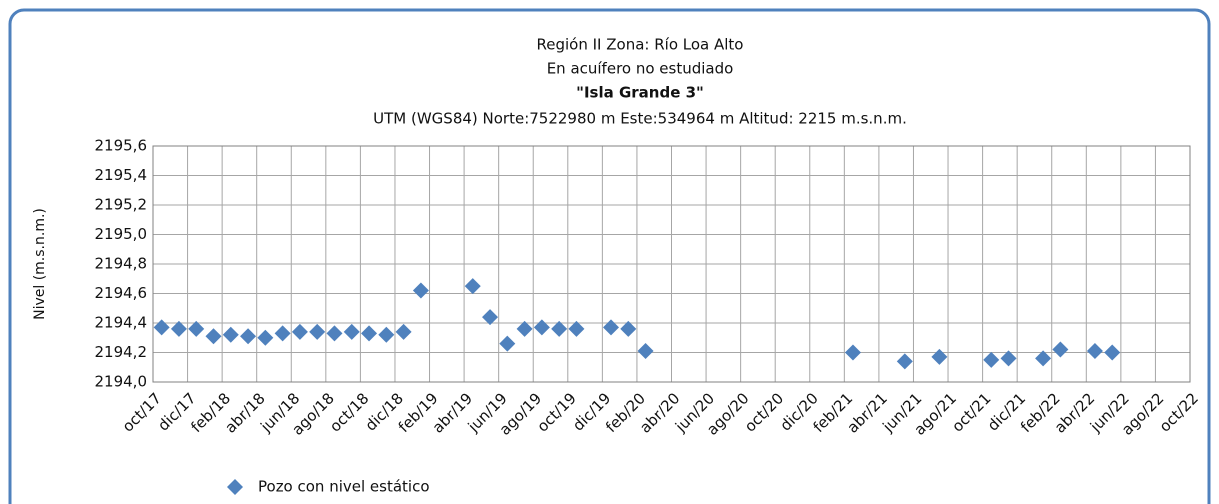 The image size is (1219, 504). Describe the element at coordinates (121, 146) in the screenshot. I see `y-tick-label: 2195,6` at that location.